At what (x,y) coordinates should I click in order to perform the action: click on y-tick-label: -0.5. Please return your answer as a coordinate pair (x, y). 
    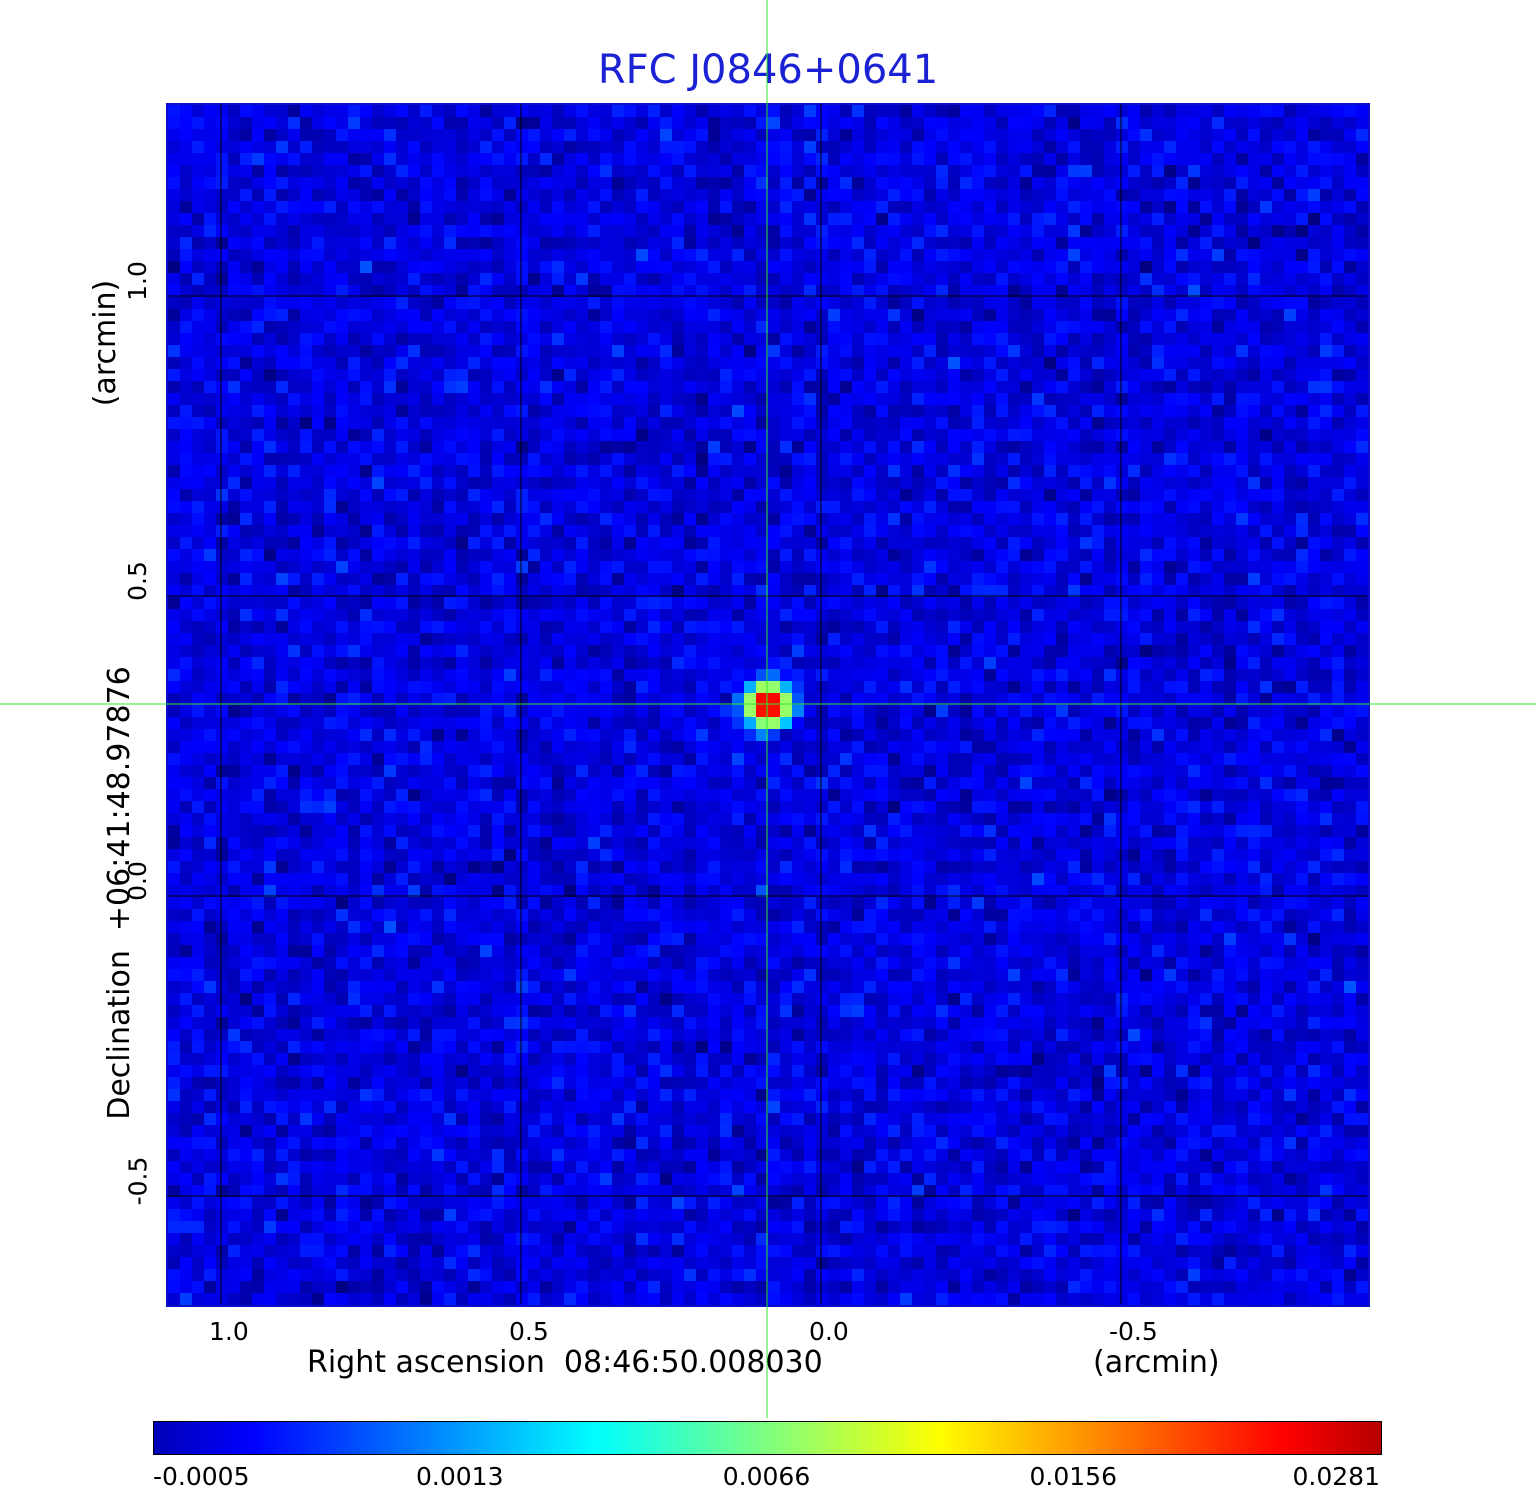
    Looking at the image, I should click on (137, 1181).